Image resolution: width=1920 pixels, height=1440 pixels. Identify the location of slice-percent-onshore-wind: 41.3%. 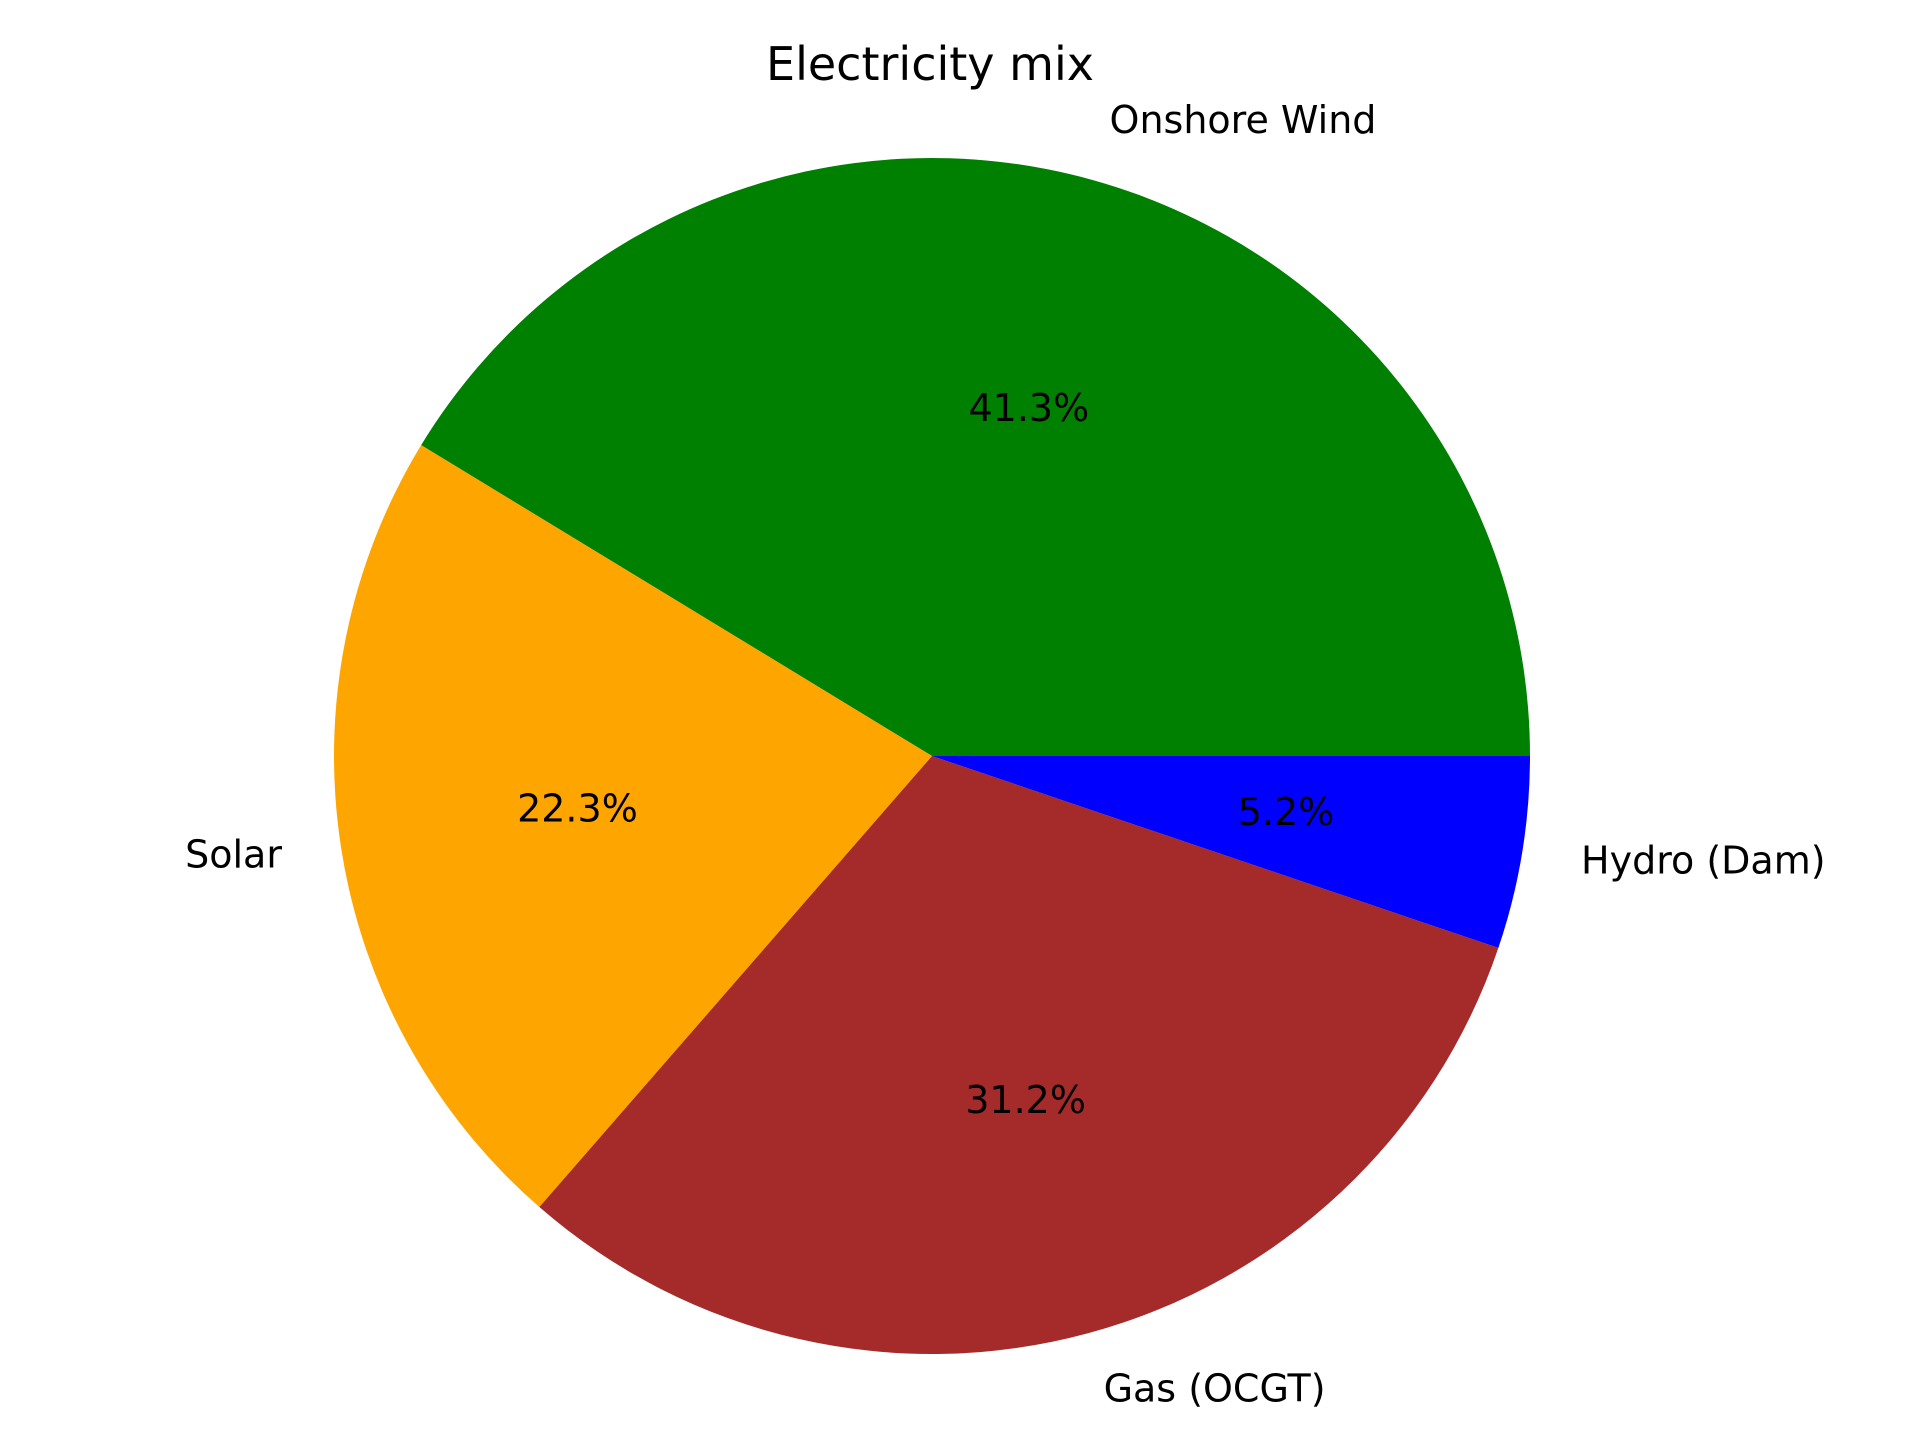
(1028, 408).